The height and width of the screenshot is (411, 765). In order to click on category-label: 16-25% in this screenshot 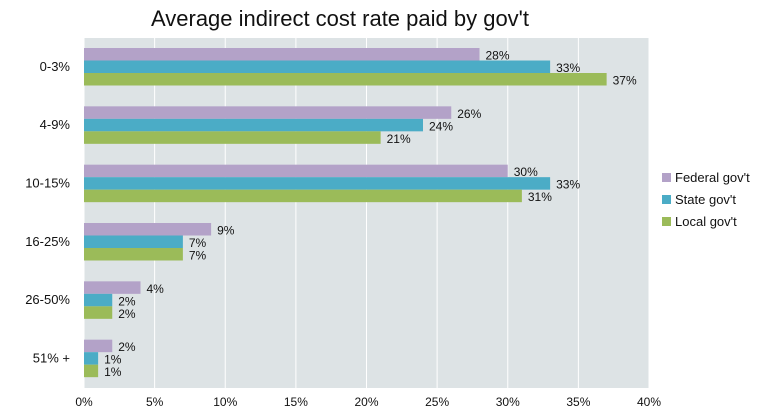, I will do `click(47, 241)`.